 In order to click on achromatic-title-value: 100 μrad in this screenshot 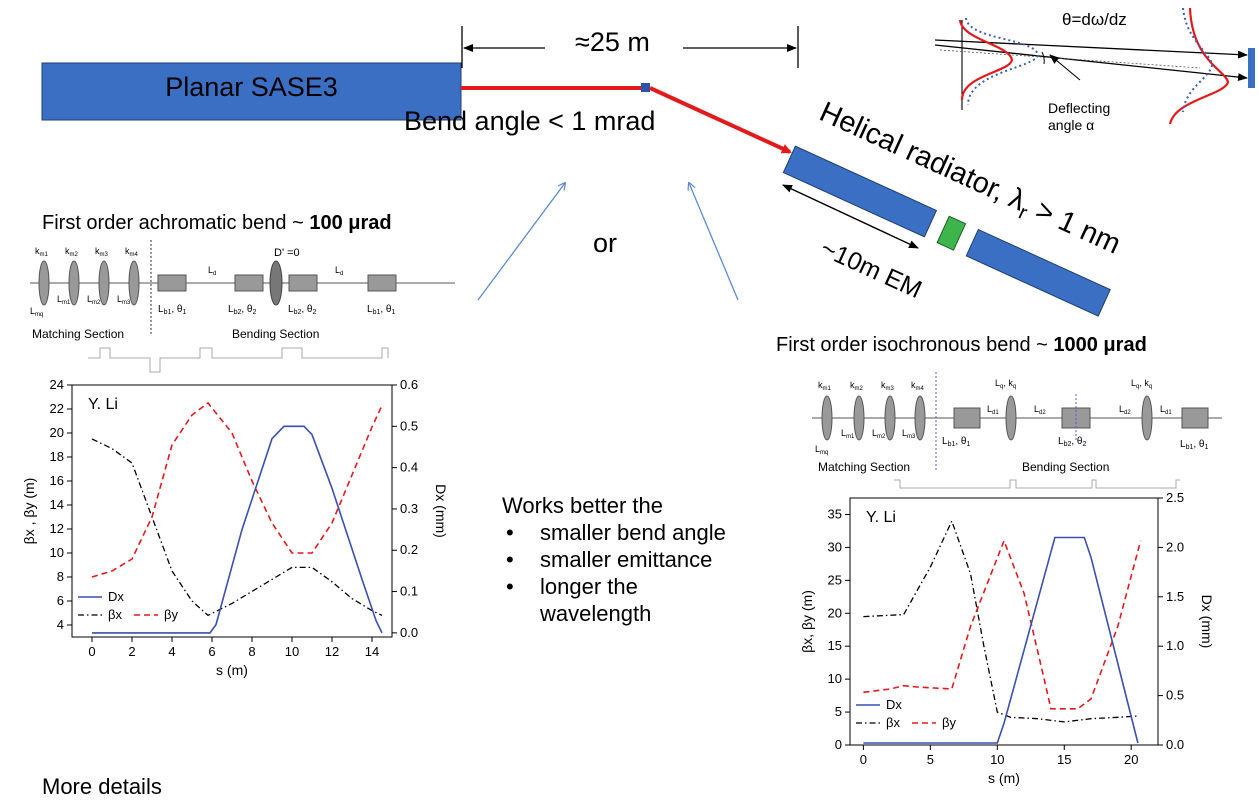, I will do `click(350, 223)`.